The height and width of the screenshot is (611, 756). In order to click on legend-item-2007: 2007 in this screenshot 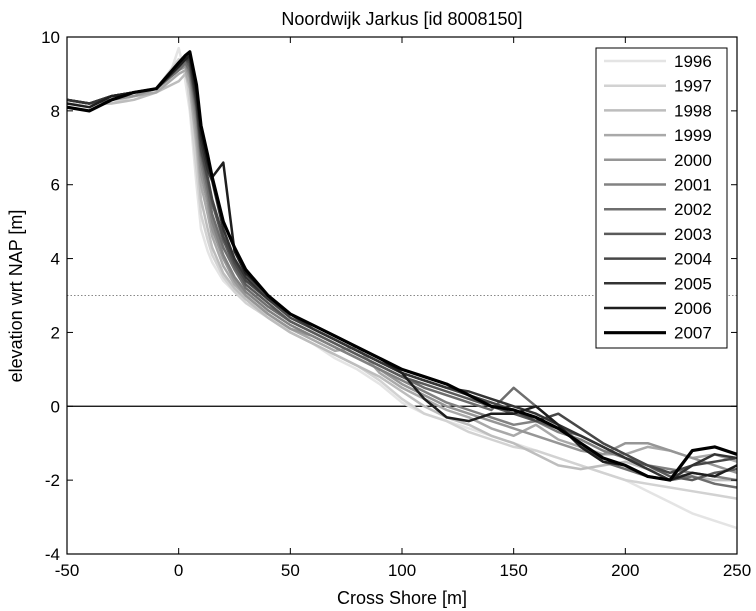, I will do `click(658, 333)`.